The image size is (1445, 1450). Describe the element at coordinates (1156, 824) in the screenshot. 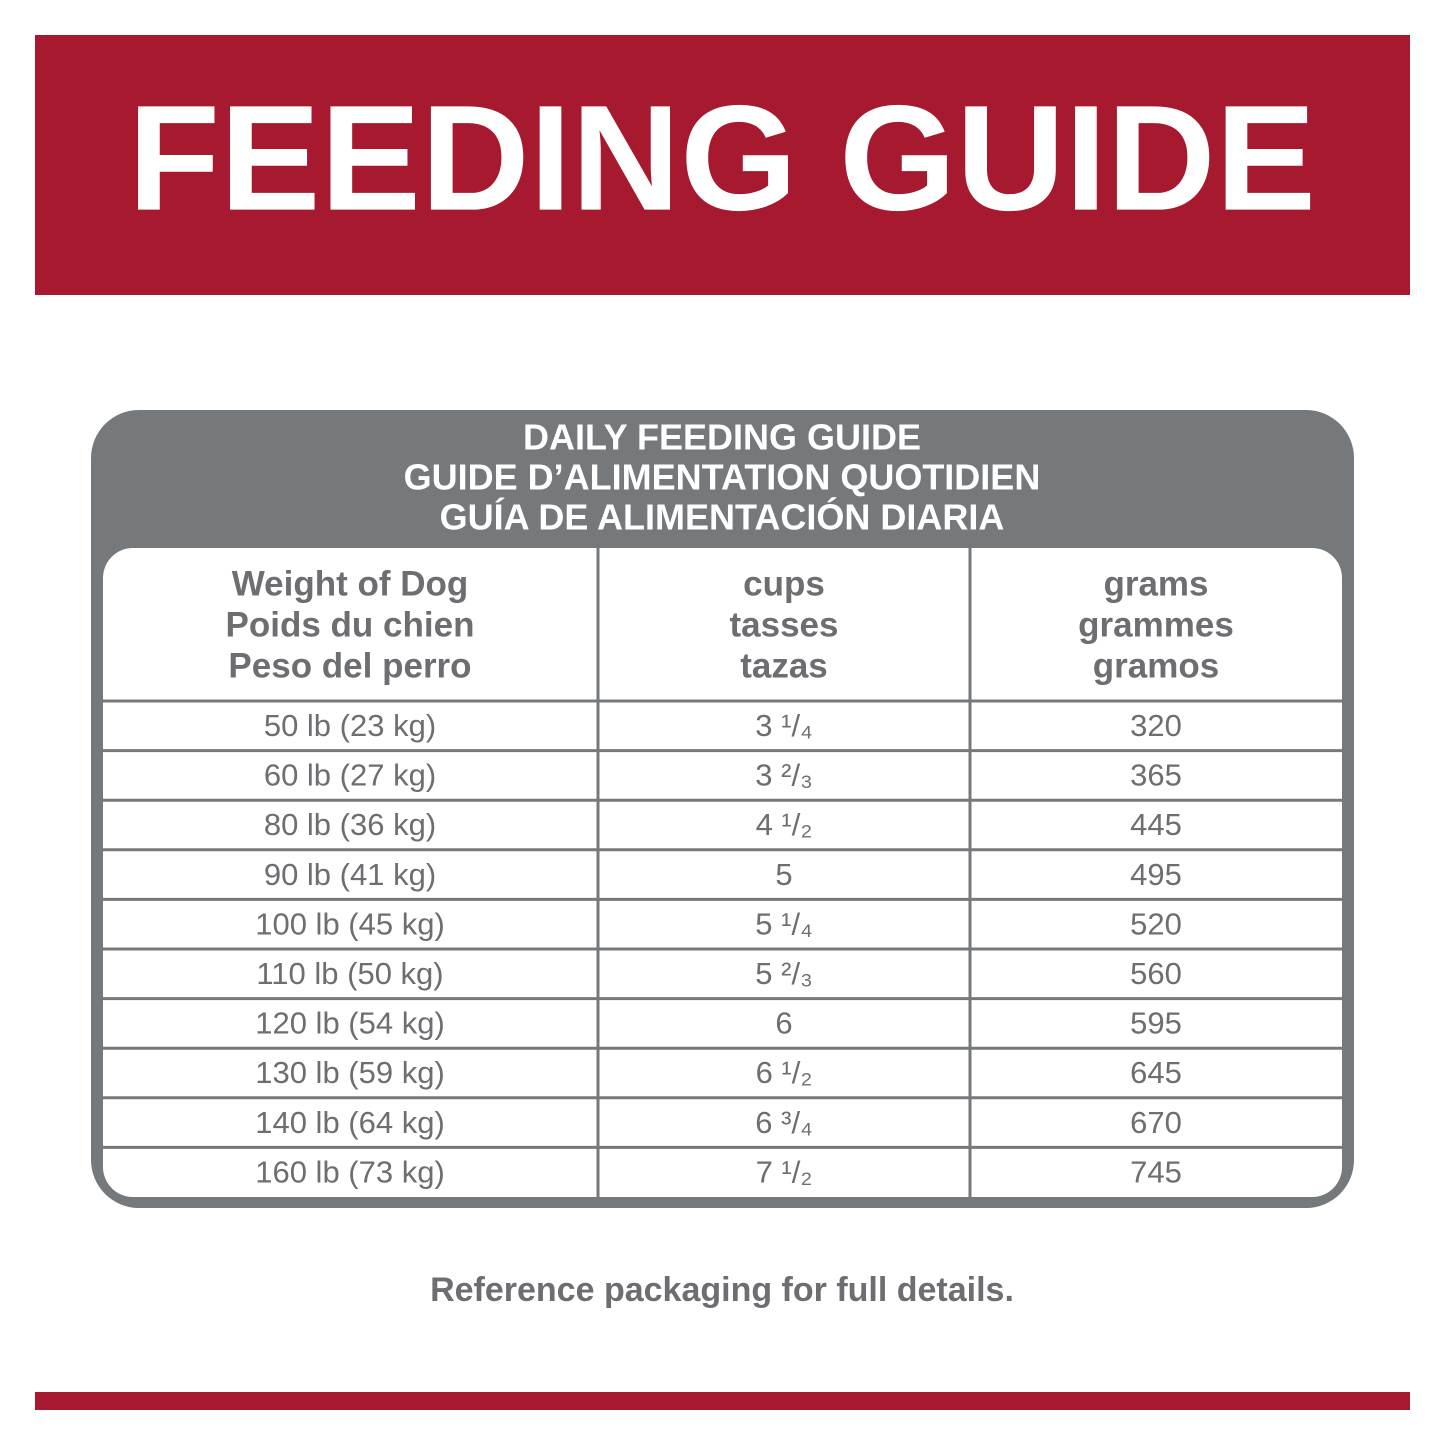

I see `table-cell: 445` at that location.